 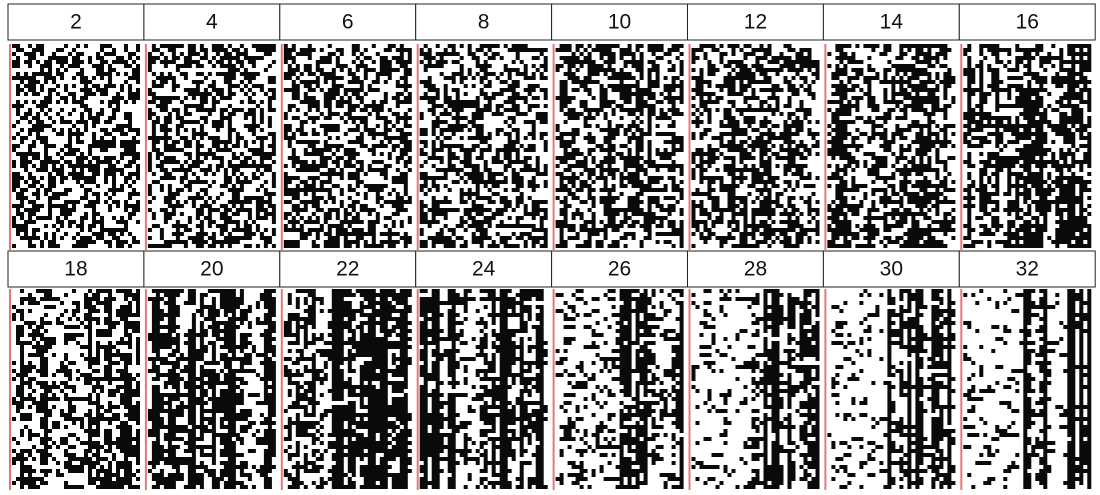 I want to click on panel-label: 10, so click(x=619, y=22).